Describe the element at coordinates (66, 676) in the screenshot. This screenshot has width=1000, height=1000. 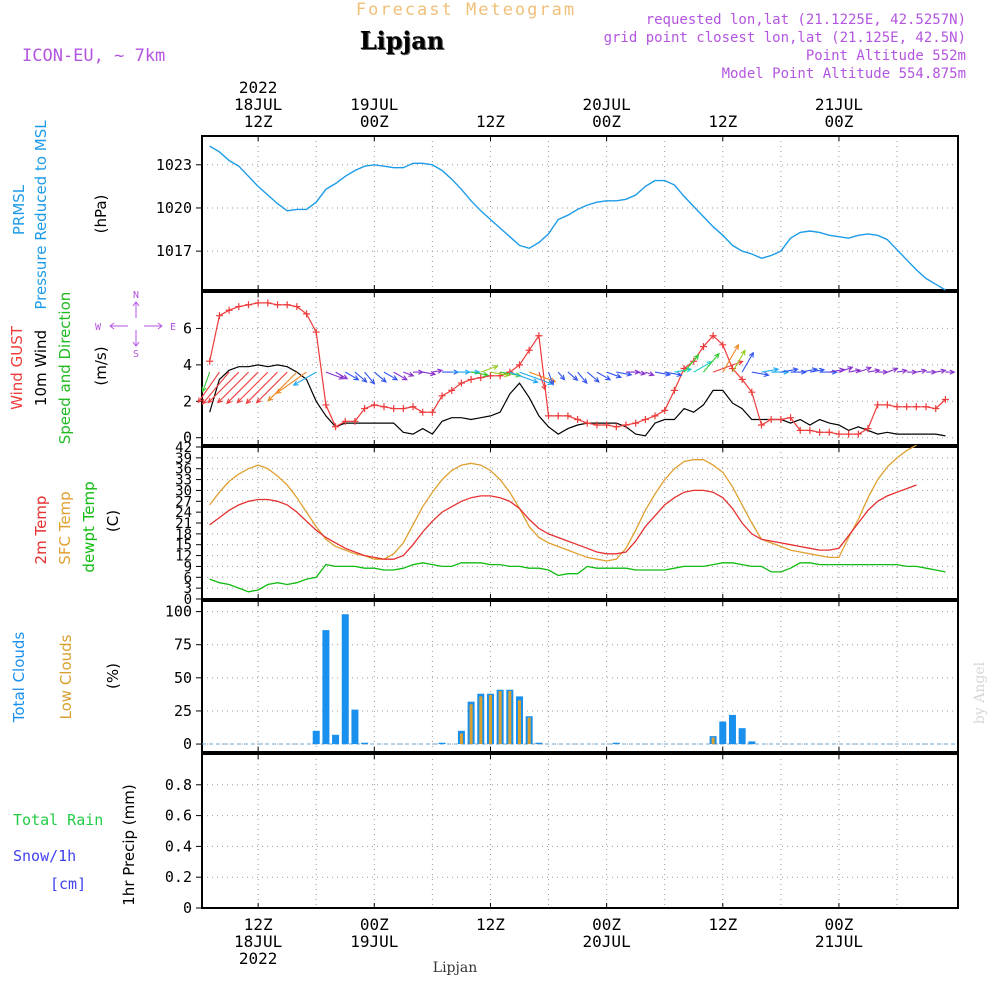
I see `low-clouds-label: Low Clouds` at that location.